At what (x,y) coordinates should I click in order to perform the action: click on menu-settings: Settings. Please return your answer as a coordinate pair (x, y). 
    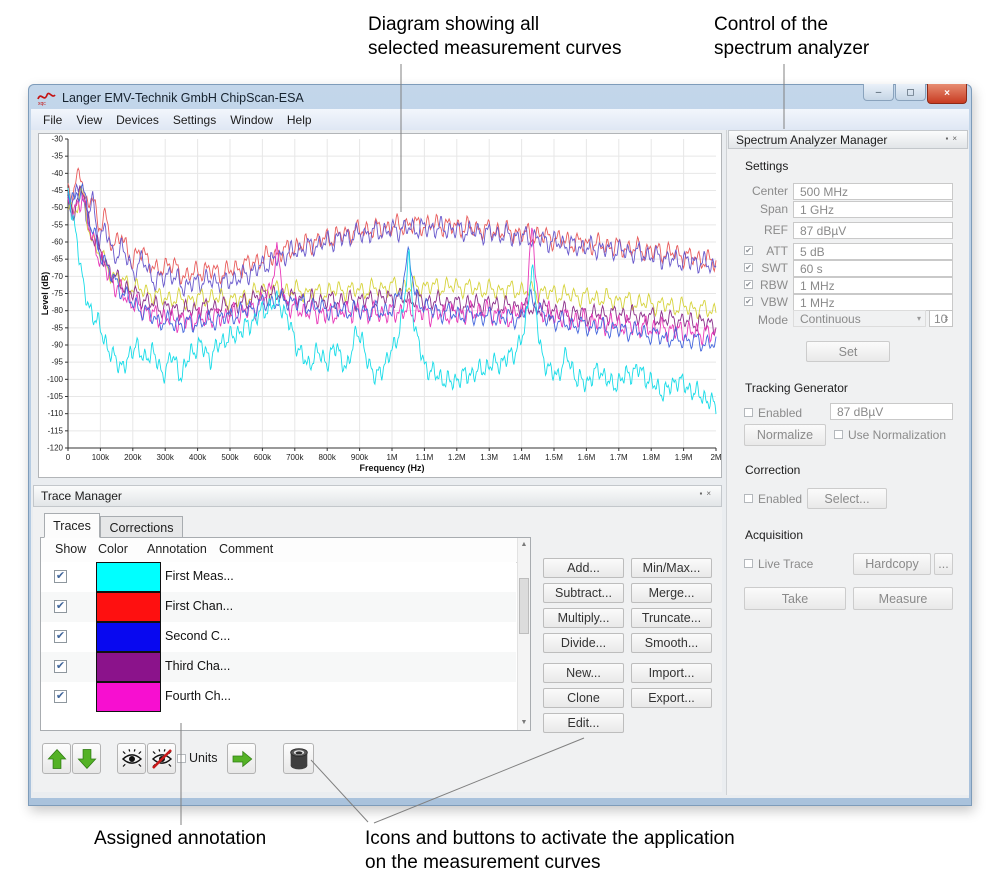
    Looking at the image, I should click on (194, 119).